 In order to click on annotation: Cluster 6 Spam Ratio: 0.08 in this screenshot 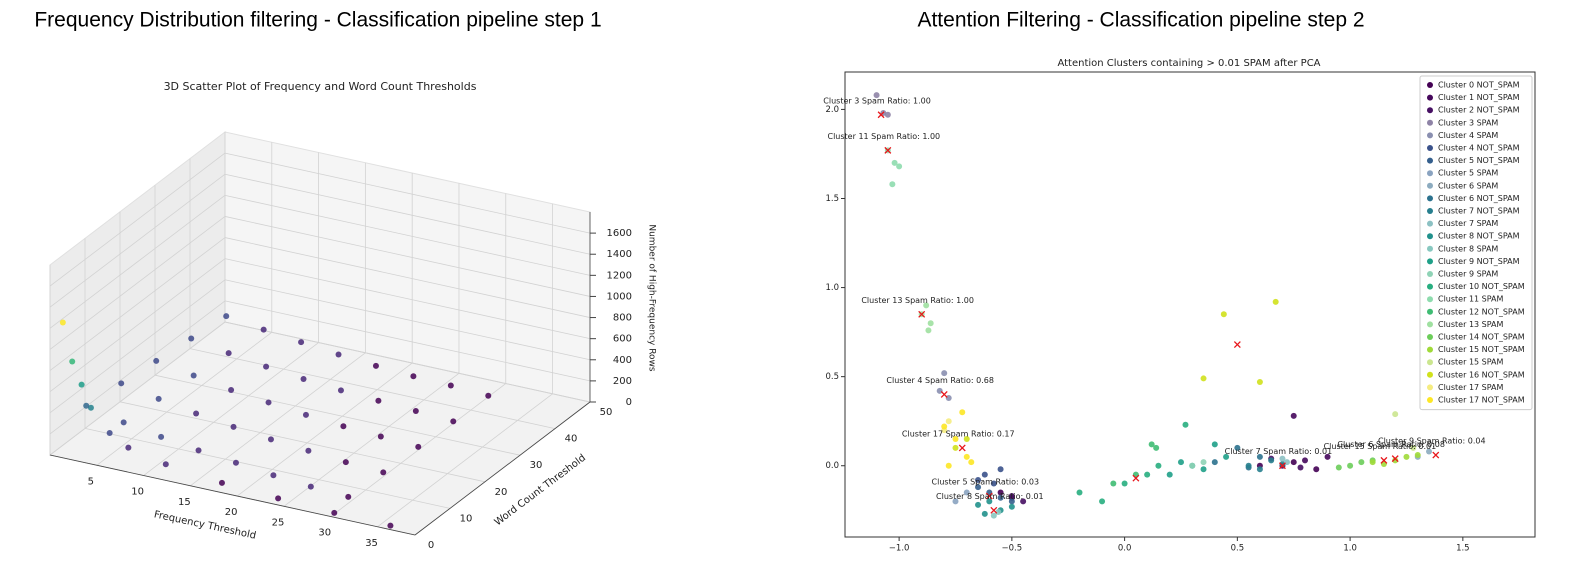, I will do `click(1391, 444)`.